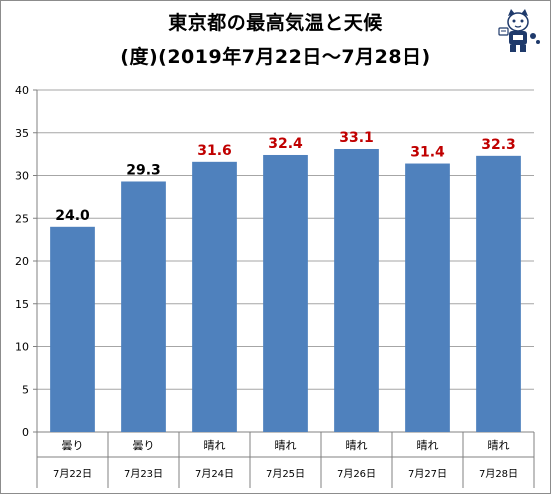 The width and height of the screenshot is (551, 494). Describe the element at coordinates (427, 153) in the screenshot. I see `data-label: 31.4` at that location.